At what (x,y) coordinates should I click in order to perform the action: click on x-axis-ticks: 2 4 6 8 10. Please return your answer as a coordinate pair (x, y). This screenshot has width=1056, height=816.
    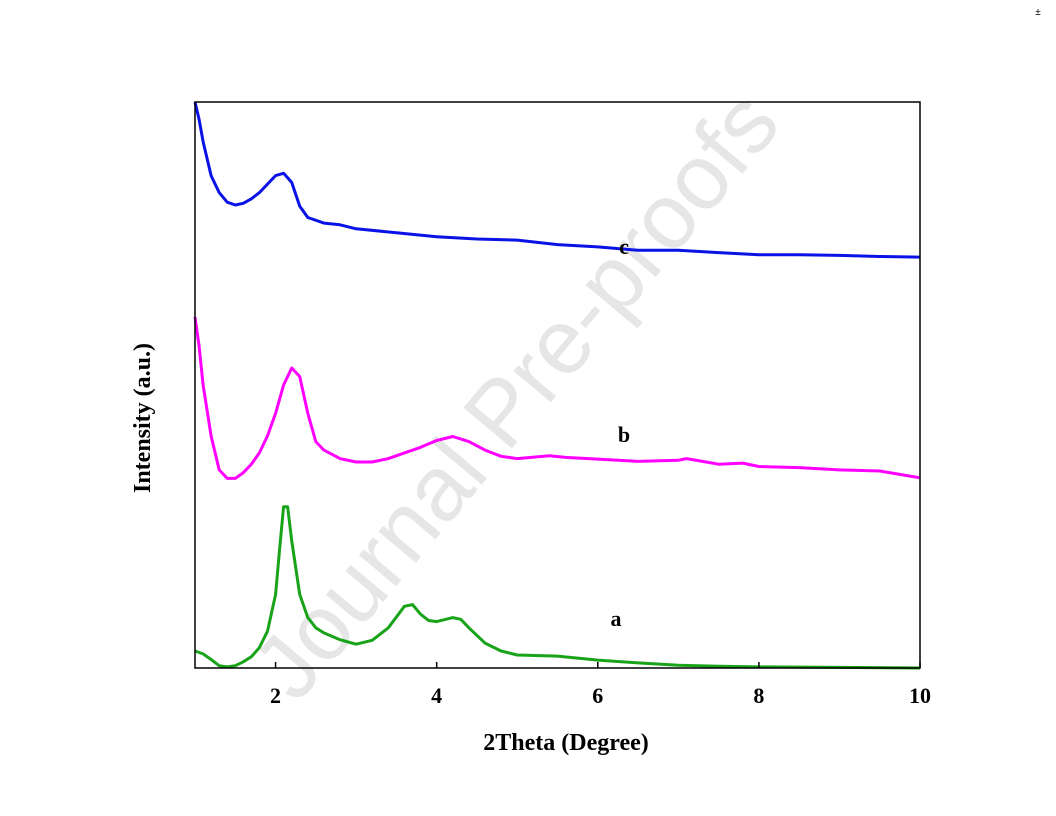
    Looking at the image, I should click on (600, 685).